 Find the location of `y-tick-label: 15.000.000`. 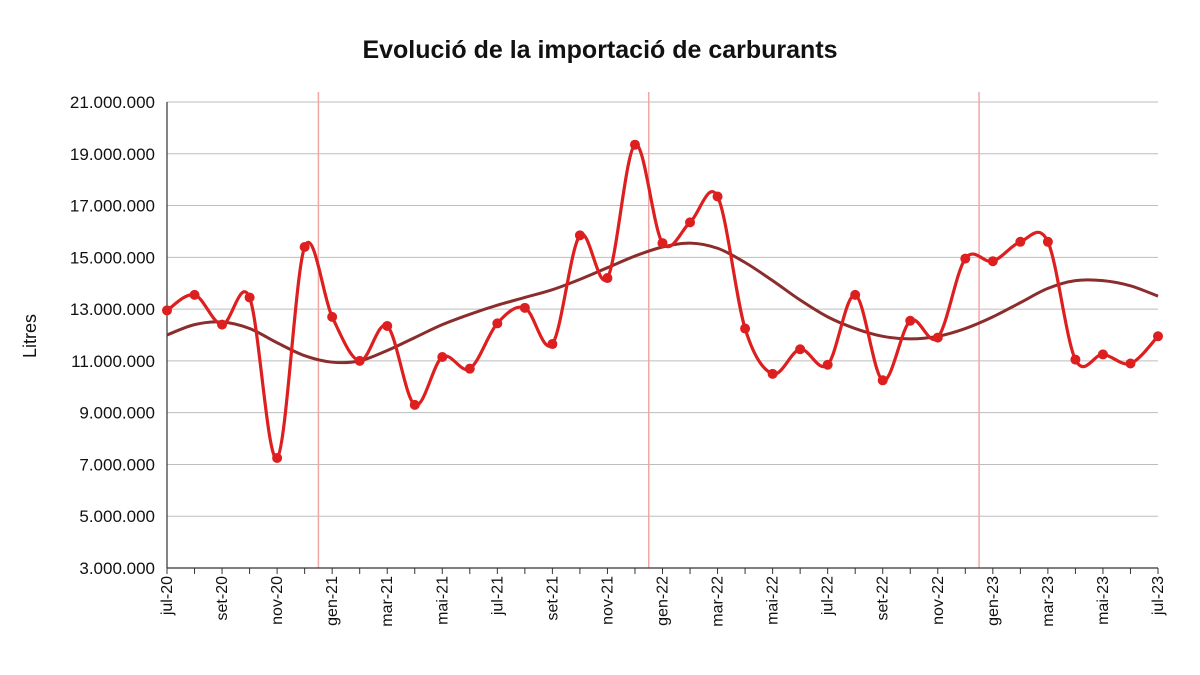

y-tick-label: 15.000.000 is located at coordinates (112, 257).